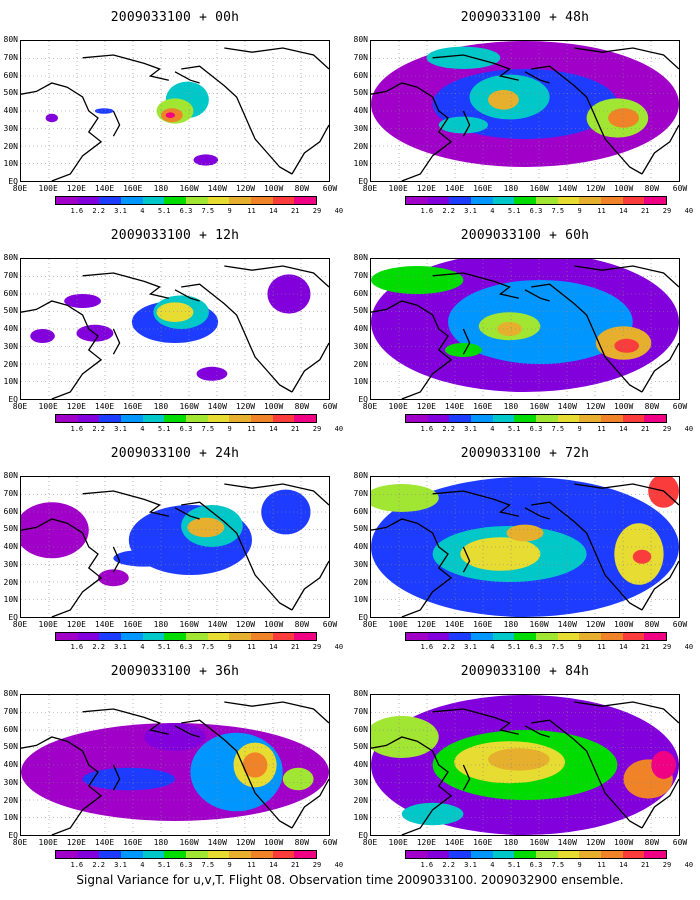 The width and height of the screenshot is (700, 900). I want to click on colorbar-label: 29, so click(667, 647).